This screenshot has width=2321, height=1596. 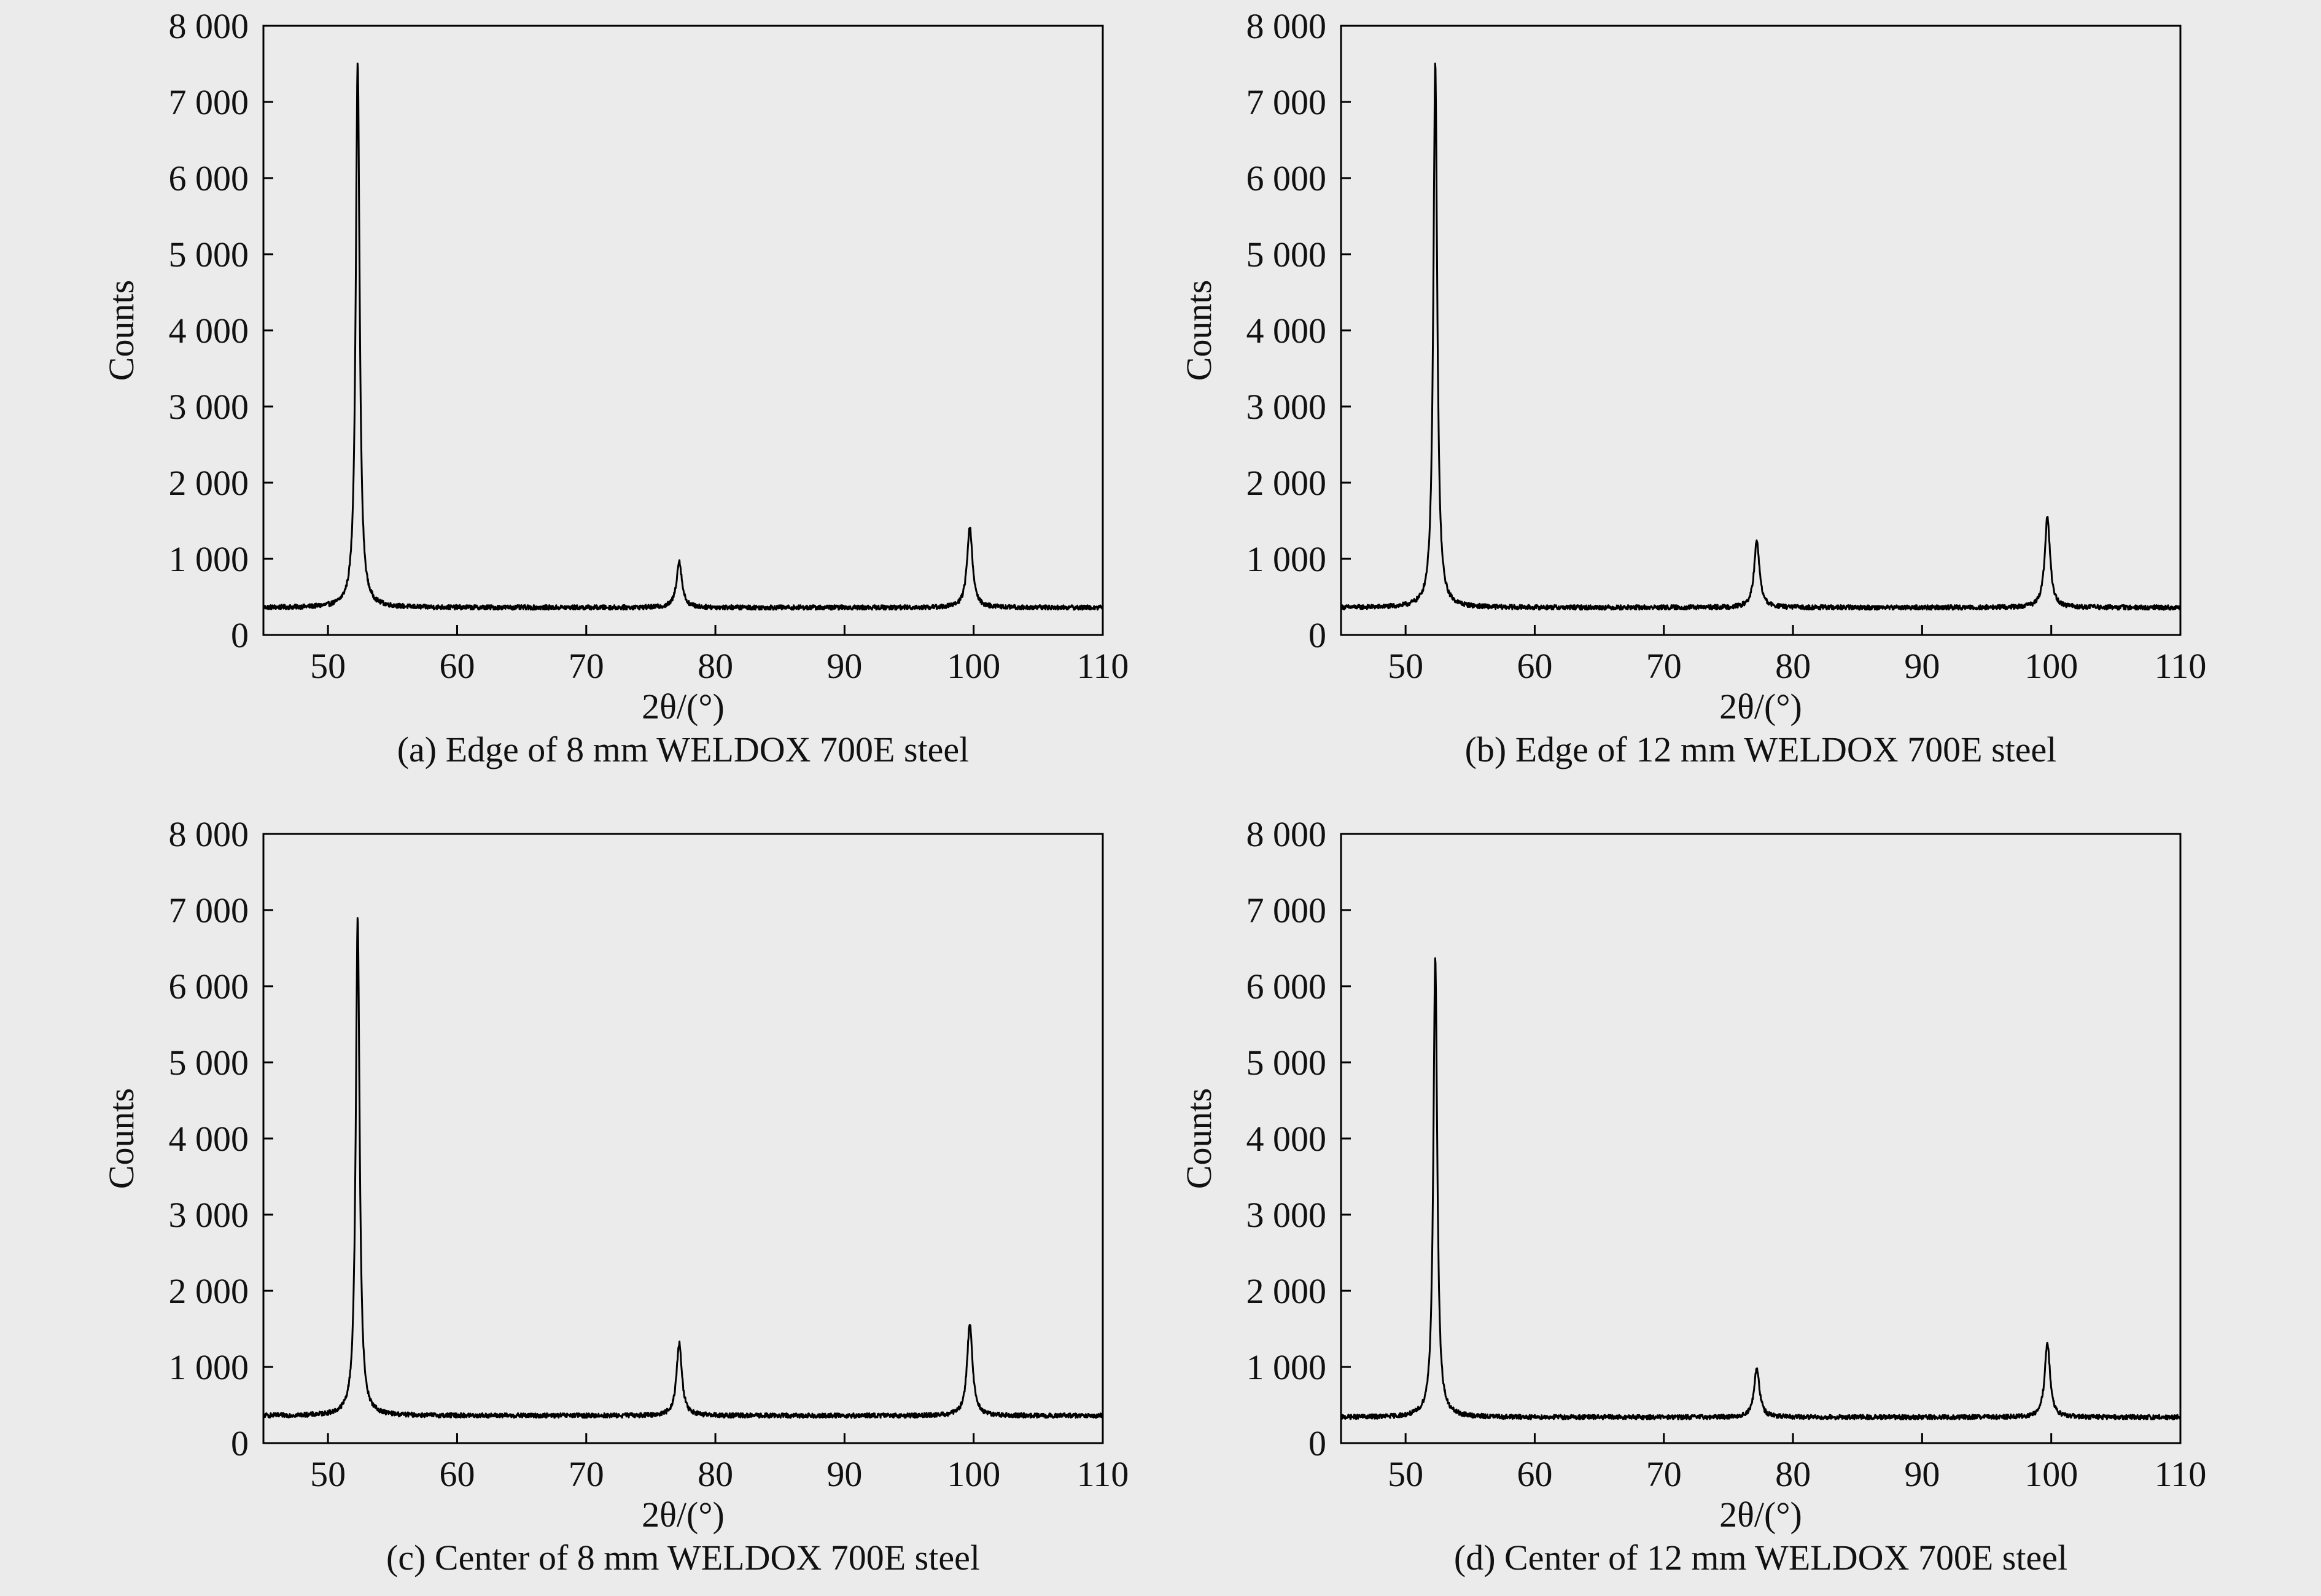 I want to click on panel-caption: (a) Edge of 8 mm WELDOX 700E steel, so click(x=683, y=749).